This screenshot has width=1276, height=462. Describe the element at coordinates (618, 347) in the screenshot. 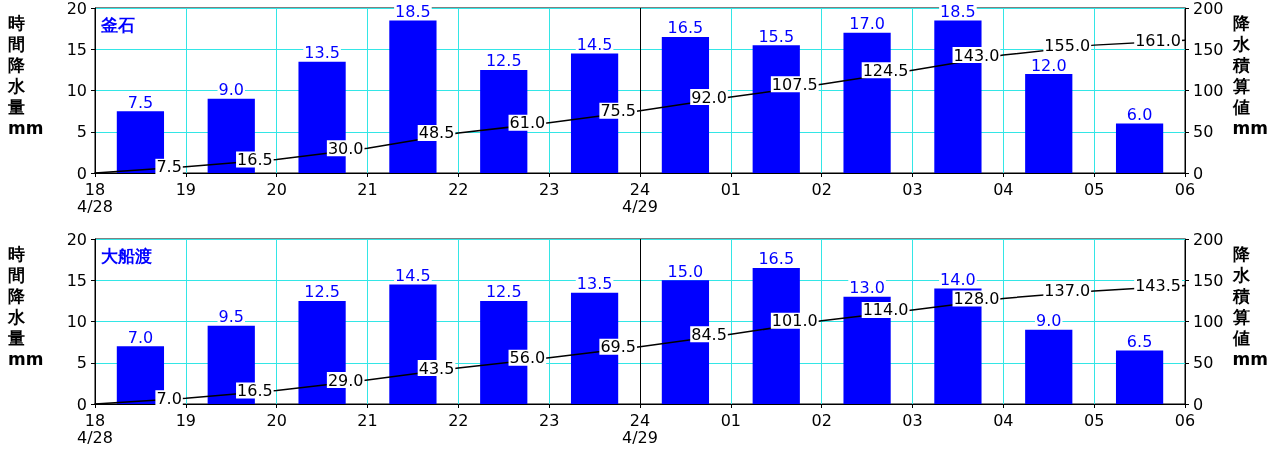

I see `data-label: 69.5` at that location.